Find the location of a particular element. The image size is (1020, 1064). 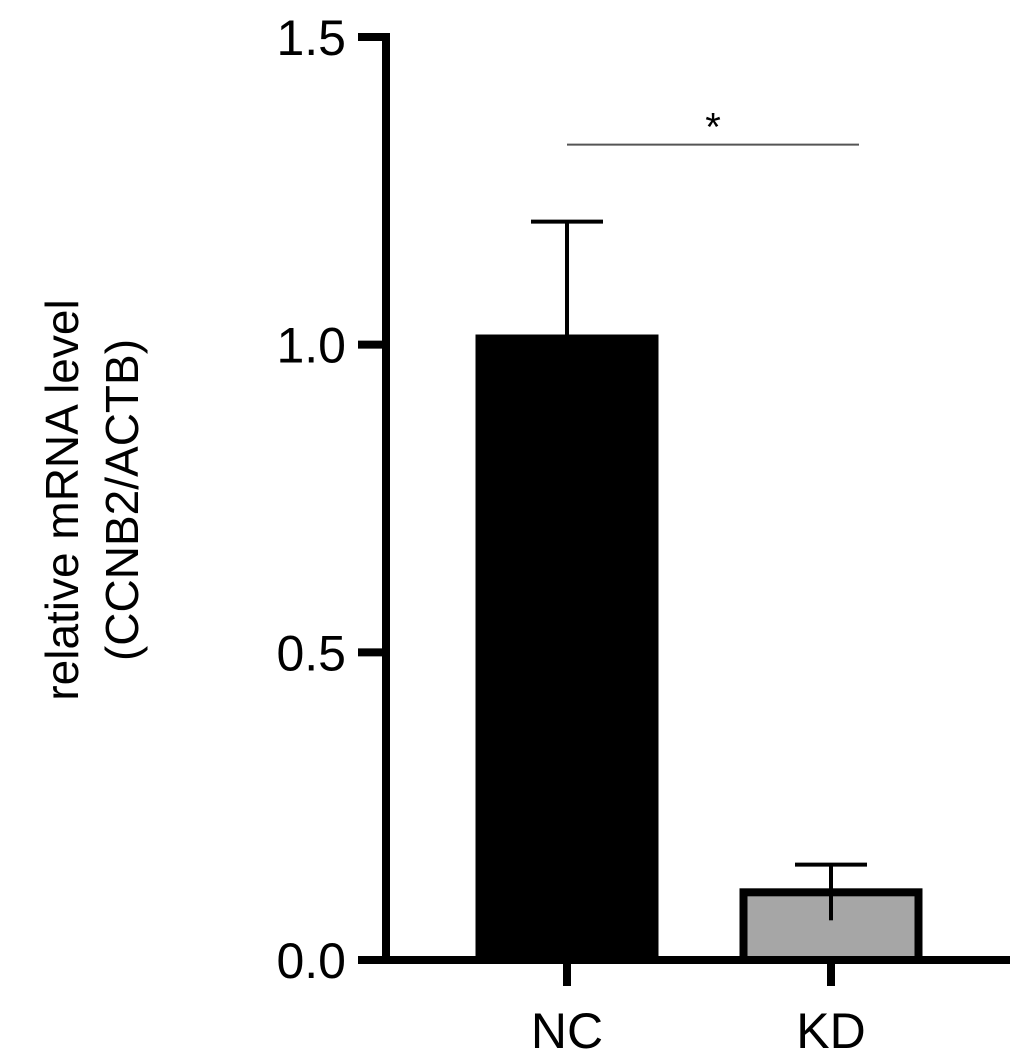

y-axis-label-line2: (CCNB2/ACTB) is located at coordinates (122, 500).